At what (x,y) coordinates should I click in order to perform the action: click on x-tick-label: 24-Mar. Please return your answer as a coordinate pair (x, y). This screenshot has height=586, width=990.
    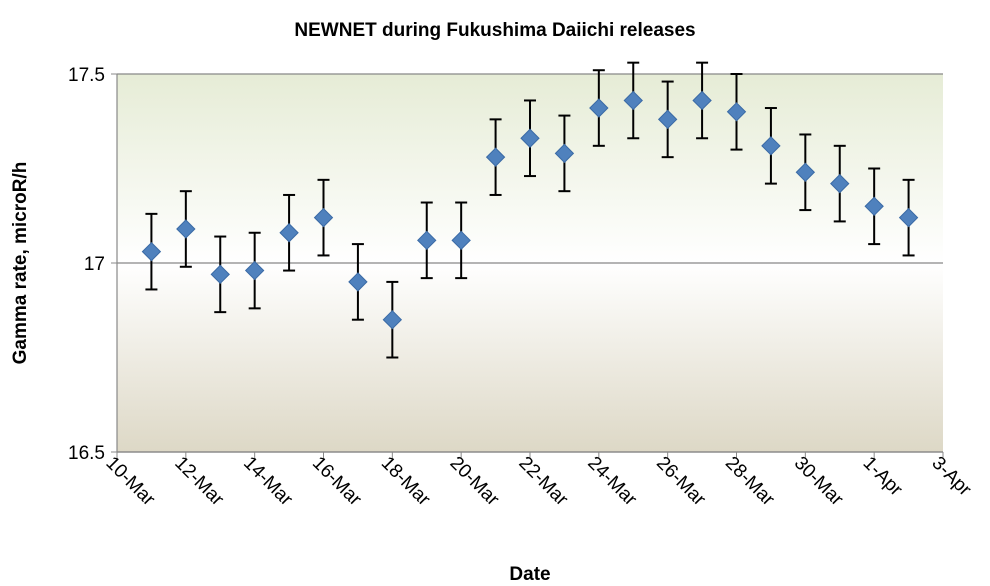
    Looking at the image, I should click on (612, 482).